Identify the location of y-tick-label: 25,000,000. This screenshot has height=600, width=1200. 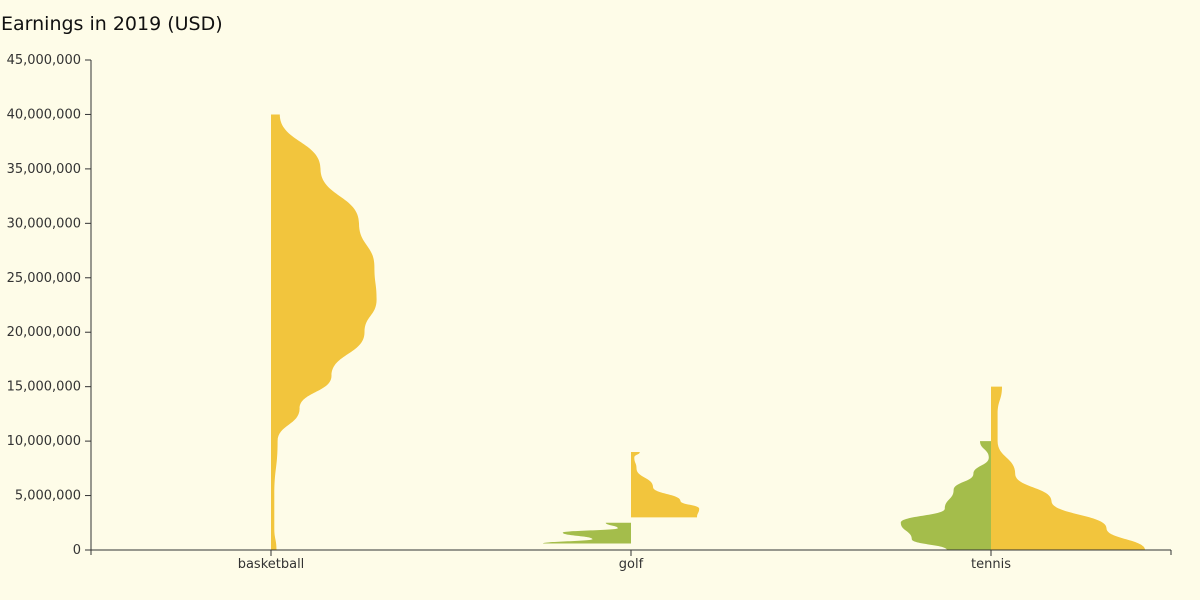
(44, 278).